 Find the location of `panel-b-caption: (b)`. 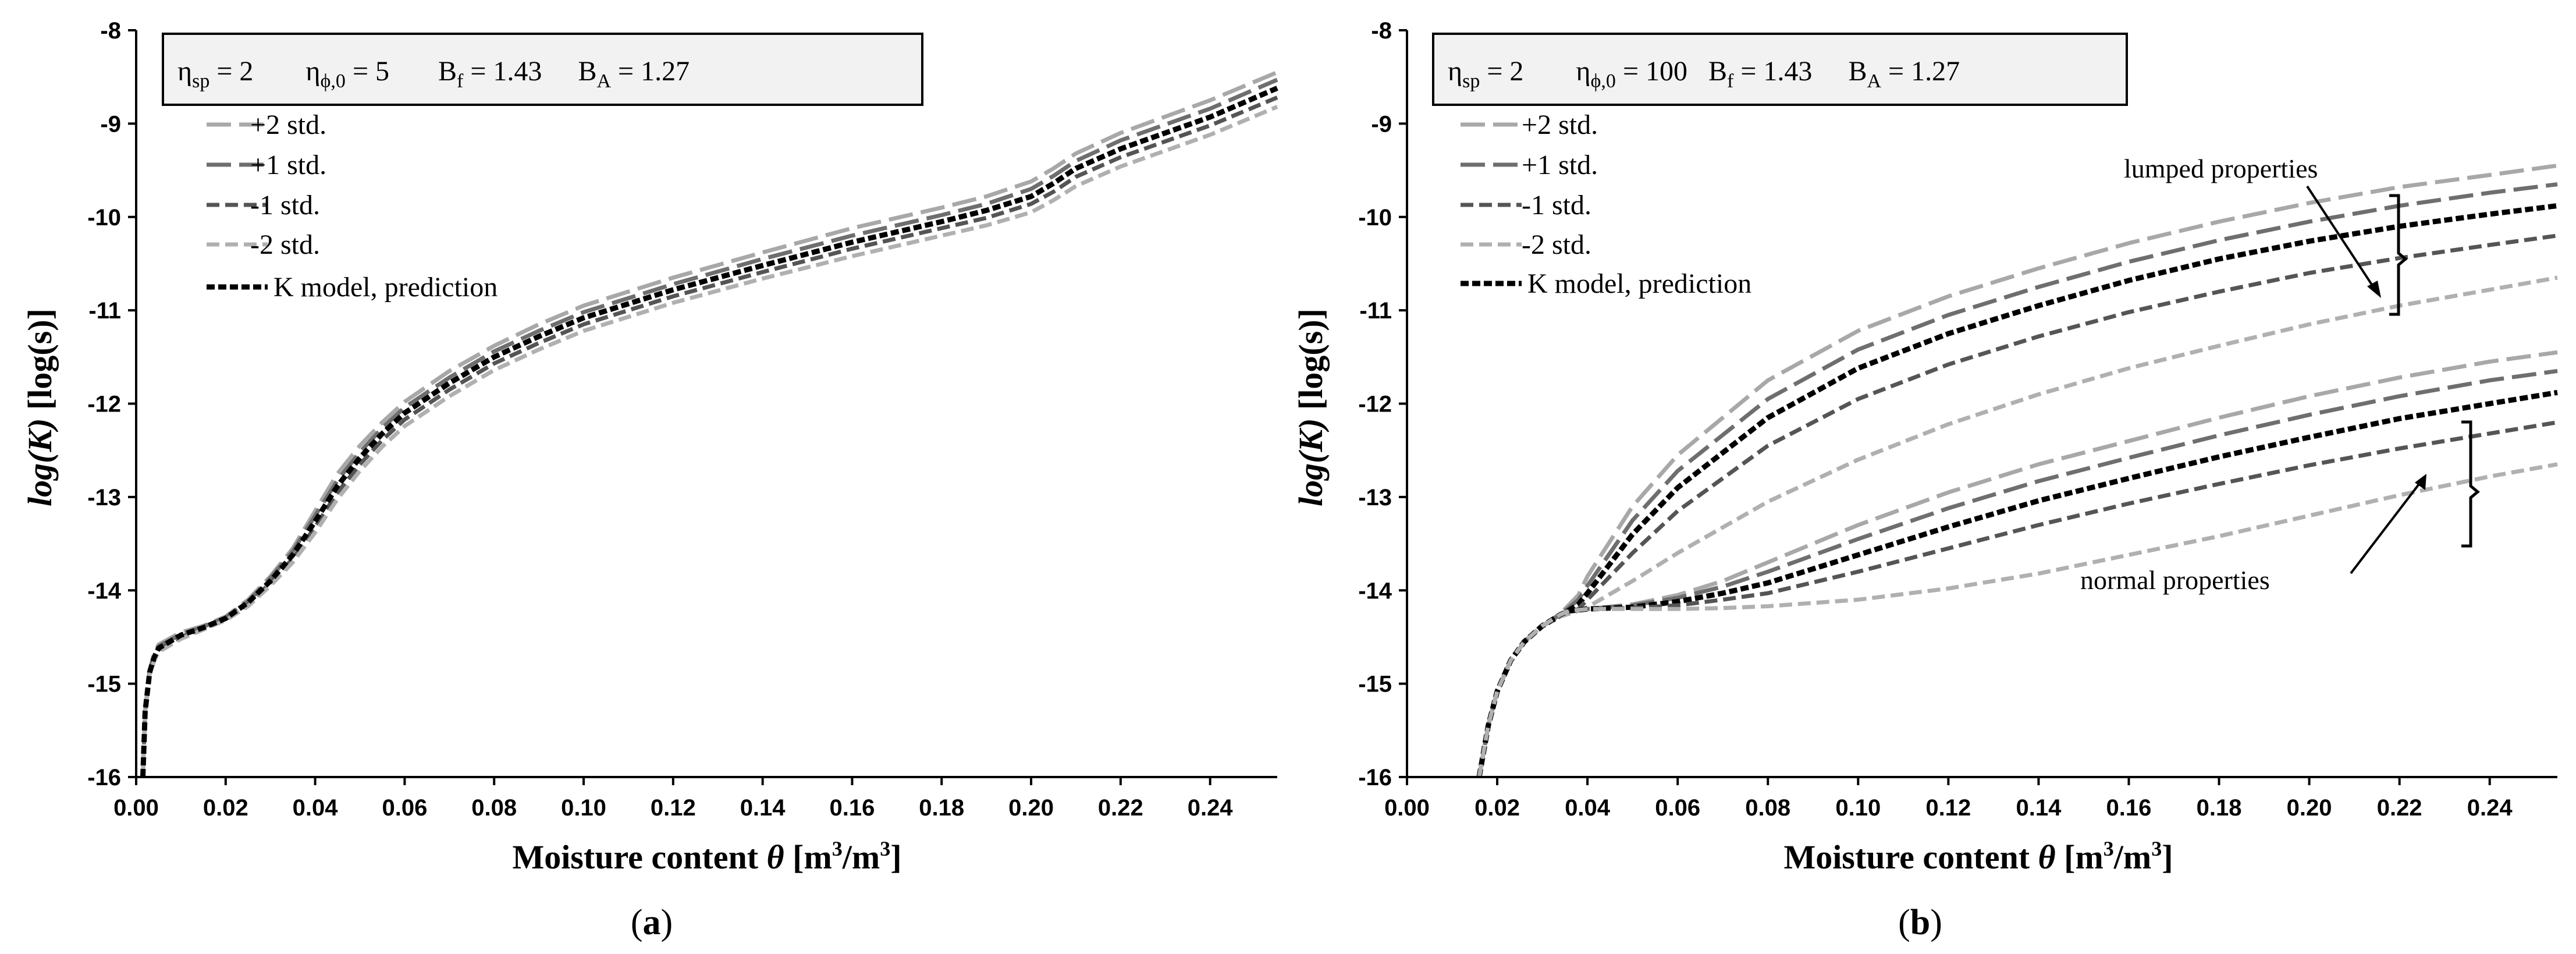

panel-b-caption: (b) is located at coordinates (1920, 922).